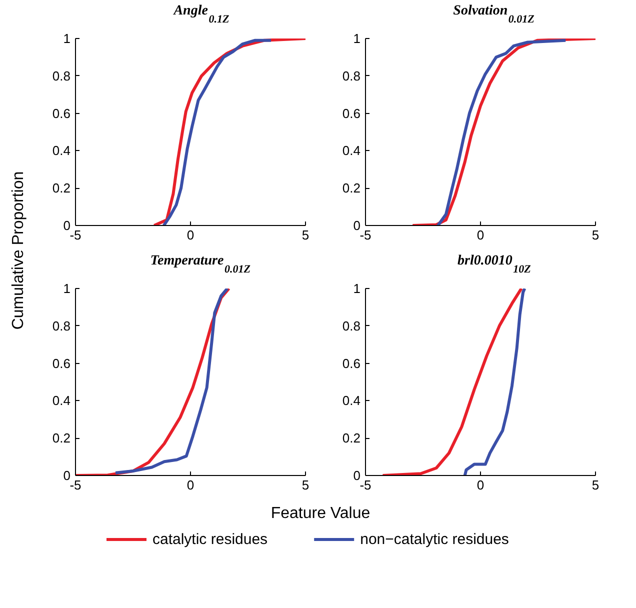 This screenshot has height=608, width=636. I want to click on legend-label: catalytic residues, so click(210, 539).